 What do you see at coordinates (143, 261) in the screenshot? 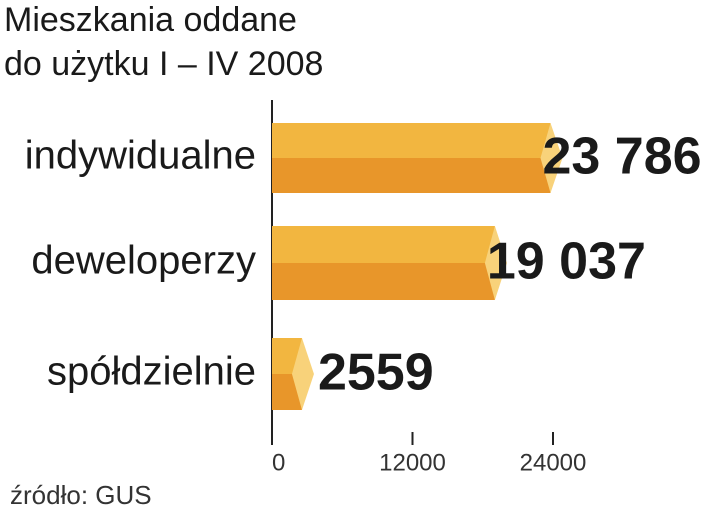
I see `category-label: deweloperzy` at bounding box center [143, 261].